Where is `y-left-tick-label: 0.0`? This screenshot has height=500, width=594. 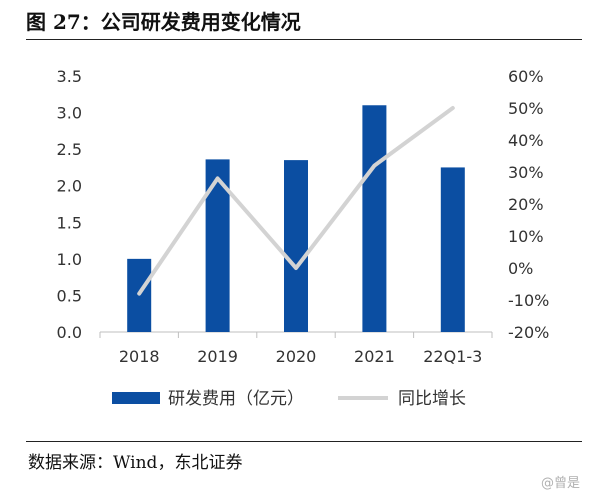
y-left-tick-label: 0.0 is located at coordinates (69, 332).